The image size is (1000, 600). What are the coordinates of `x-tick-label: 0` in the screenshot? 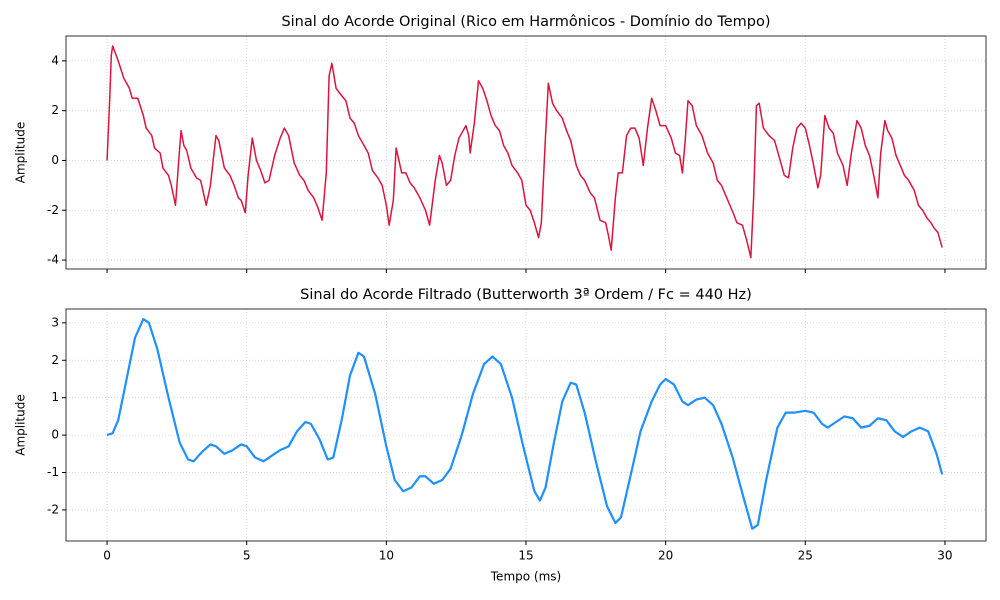 It's located at (107, 556).